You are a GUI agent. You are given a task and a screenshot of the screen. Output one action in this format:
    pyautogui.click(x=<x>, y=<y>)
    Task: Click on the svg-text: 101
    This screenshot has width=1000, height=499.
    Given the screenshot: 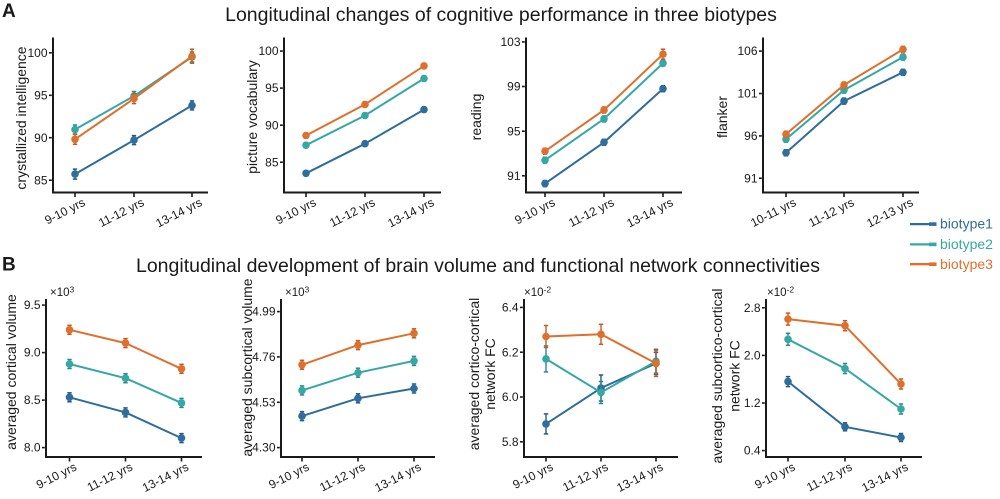 What is the action you would take?
    pyautogui.click(x=747, y=94)
    